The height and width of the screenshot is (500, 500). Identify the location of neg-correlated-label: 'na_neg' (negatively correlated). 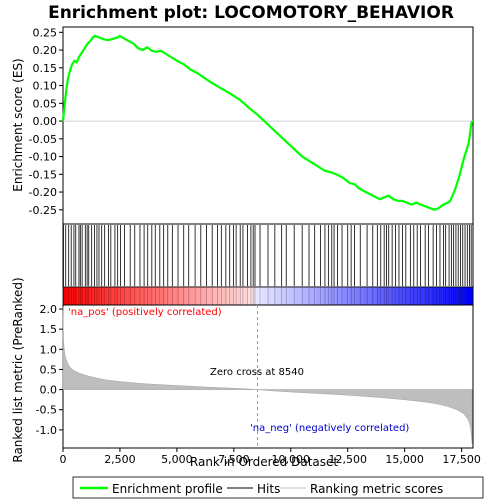
(329, 428).